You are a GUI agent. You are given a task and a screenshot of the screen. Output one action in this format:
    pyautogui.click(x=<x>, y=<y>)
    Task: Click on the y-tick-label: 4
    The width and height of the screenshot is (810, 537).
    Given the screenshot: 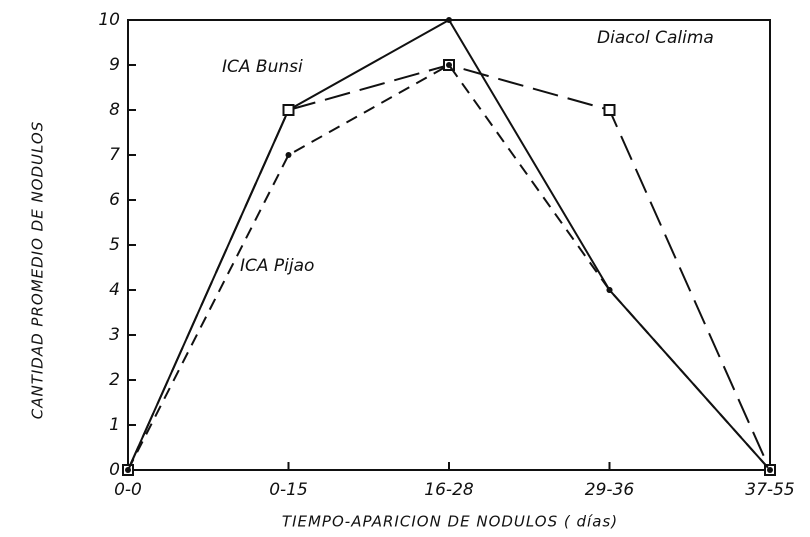 What is the action you would take?
    pyautogui.click(x=114, y=290)
    